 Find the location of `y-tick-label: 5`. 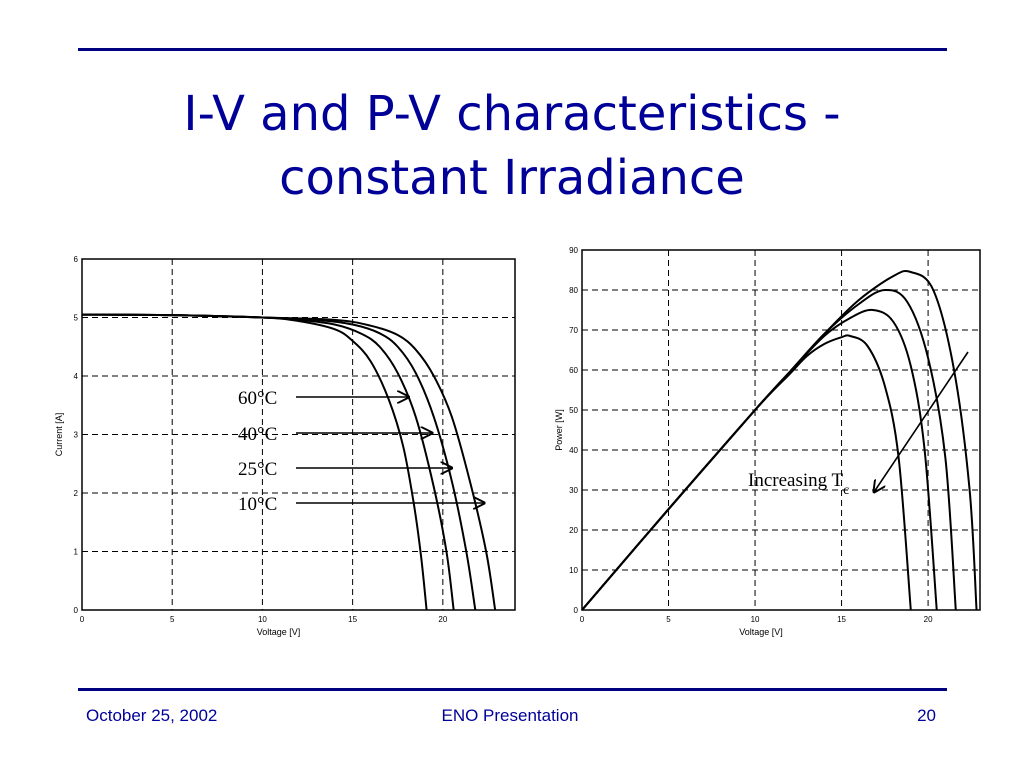

y-tick-label: 5 is located at coordinates (76, 318).